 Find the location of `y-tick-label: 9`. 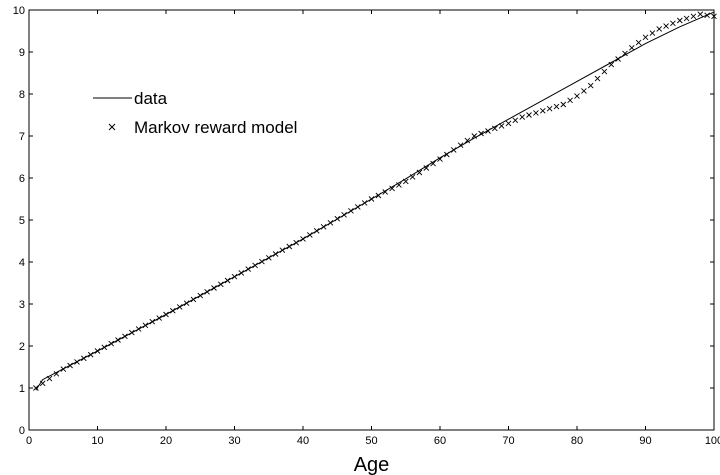

y-tick-label: 9 is located at coordinates (22, 53).